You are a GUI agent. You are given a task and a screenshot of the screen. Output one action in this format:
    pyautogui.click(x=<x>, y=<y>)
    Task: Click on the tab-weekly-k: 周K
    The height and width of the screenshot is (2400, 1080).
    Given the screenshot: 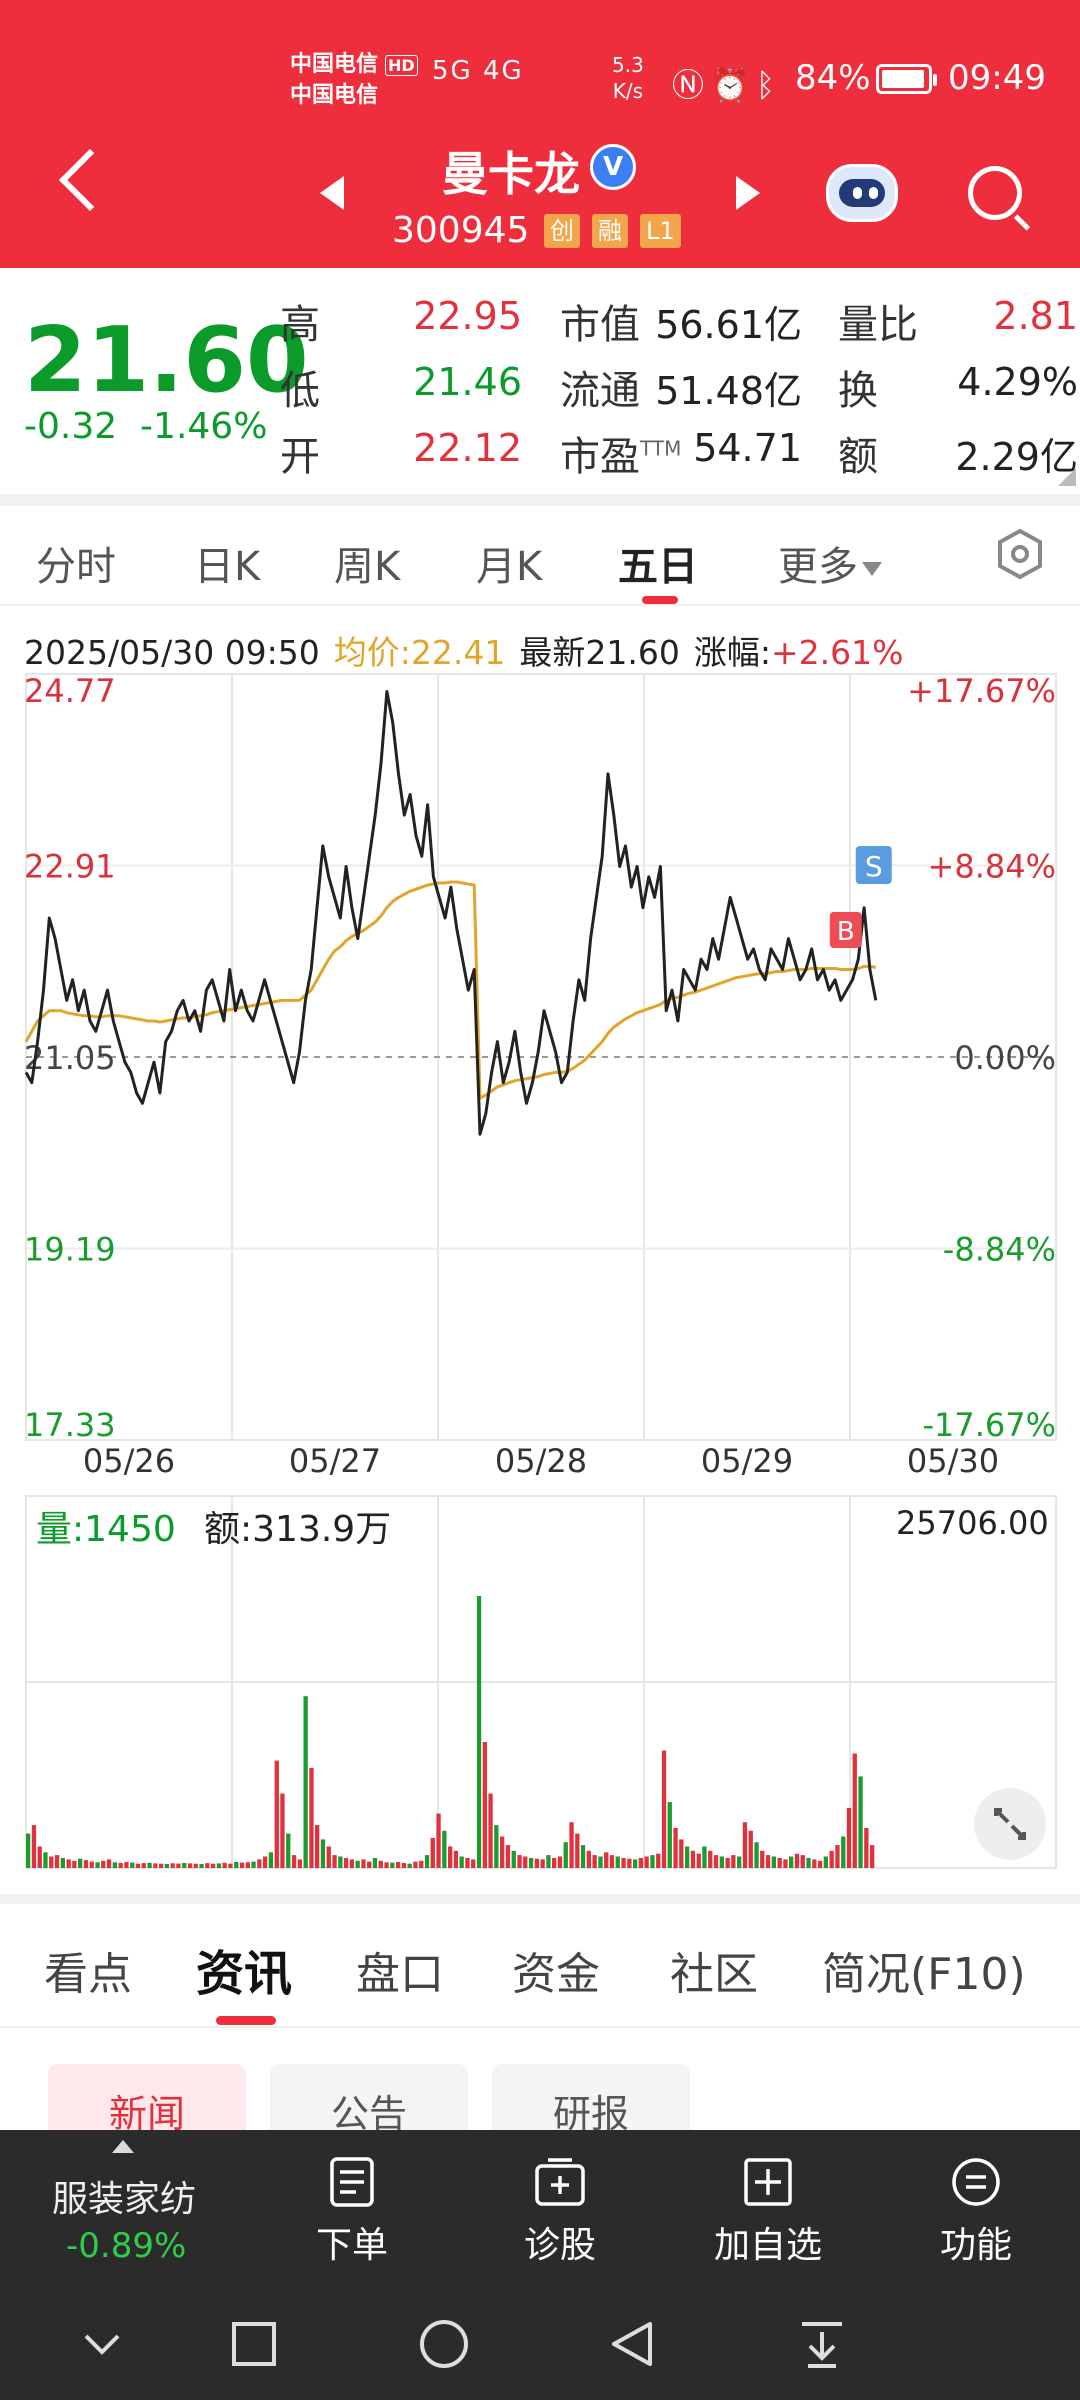 What is the action you would take?
    pyautogui.click(x=367, y=567)
    